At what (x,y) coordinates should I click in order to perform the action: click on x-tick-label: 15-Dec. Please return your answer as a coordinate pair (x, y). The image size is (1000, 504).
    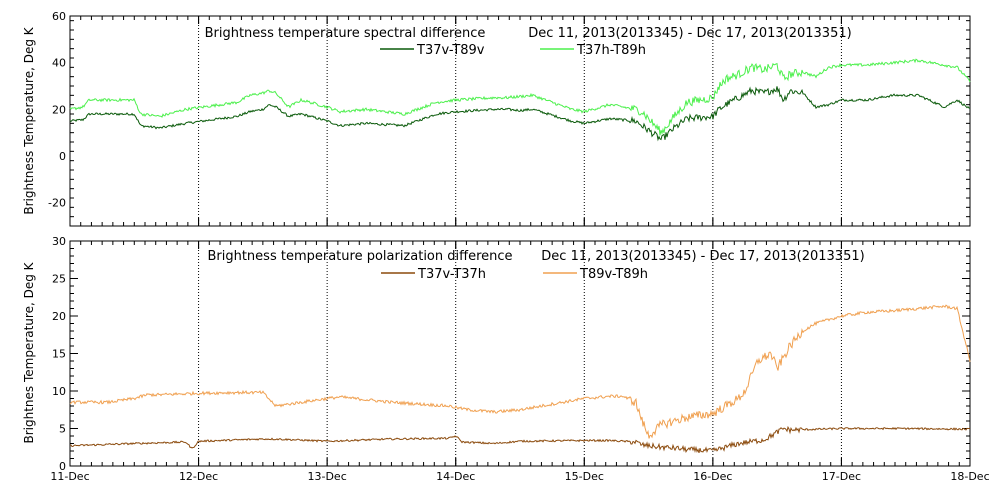
    Looking at the image, I should click on (584, 476).